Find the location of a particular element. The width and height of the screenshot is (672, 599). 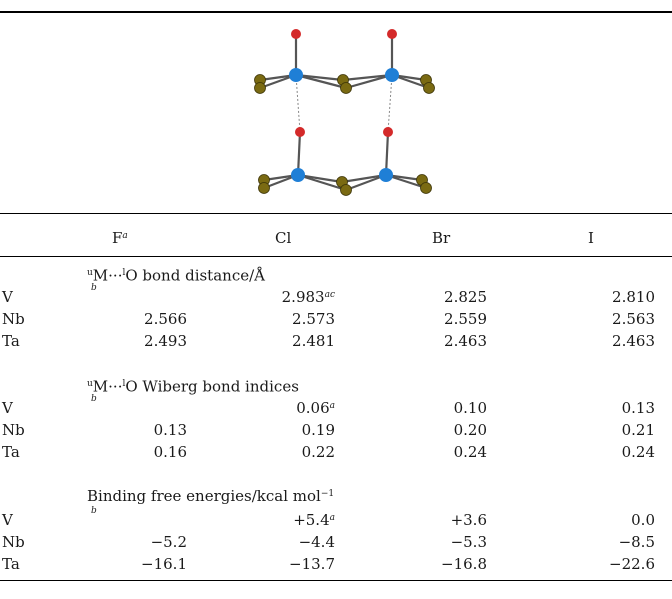

halide-atoms is located at coordinates (344, 135).